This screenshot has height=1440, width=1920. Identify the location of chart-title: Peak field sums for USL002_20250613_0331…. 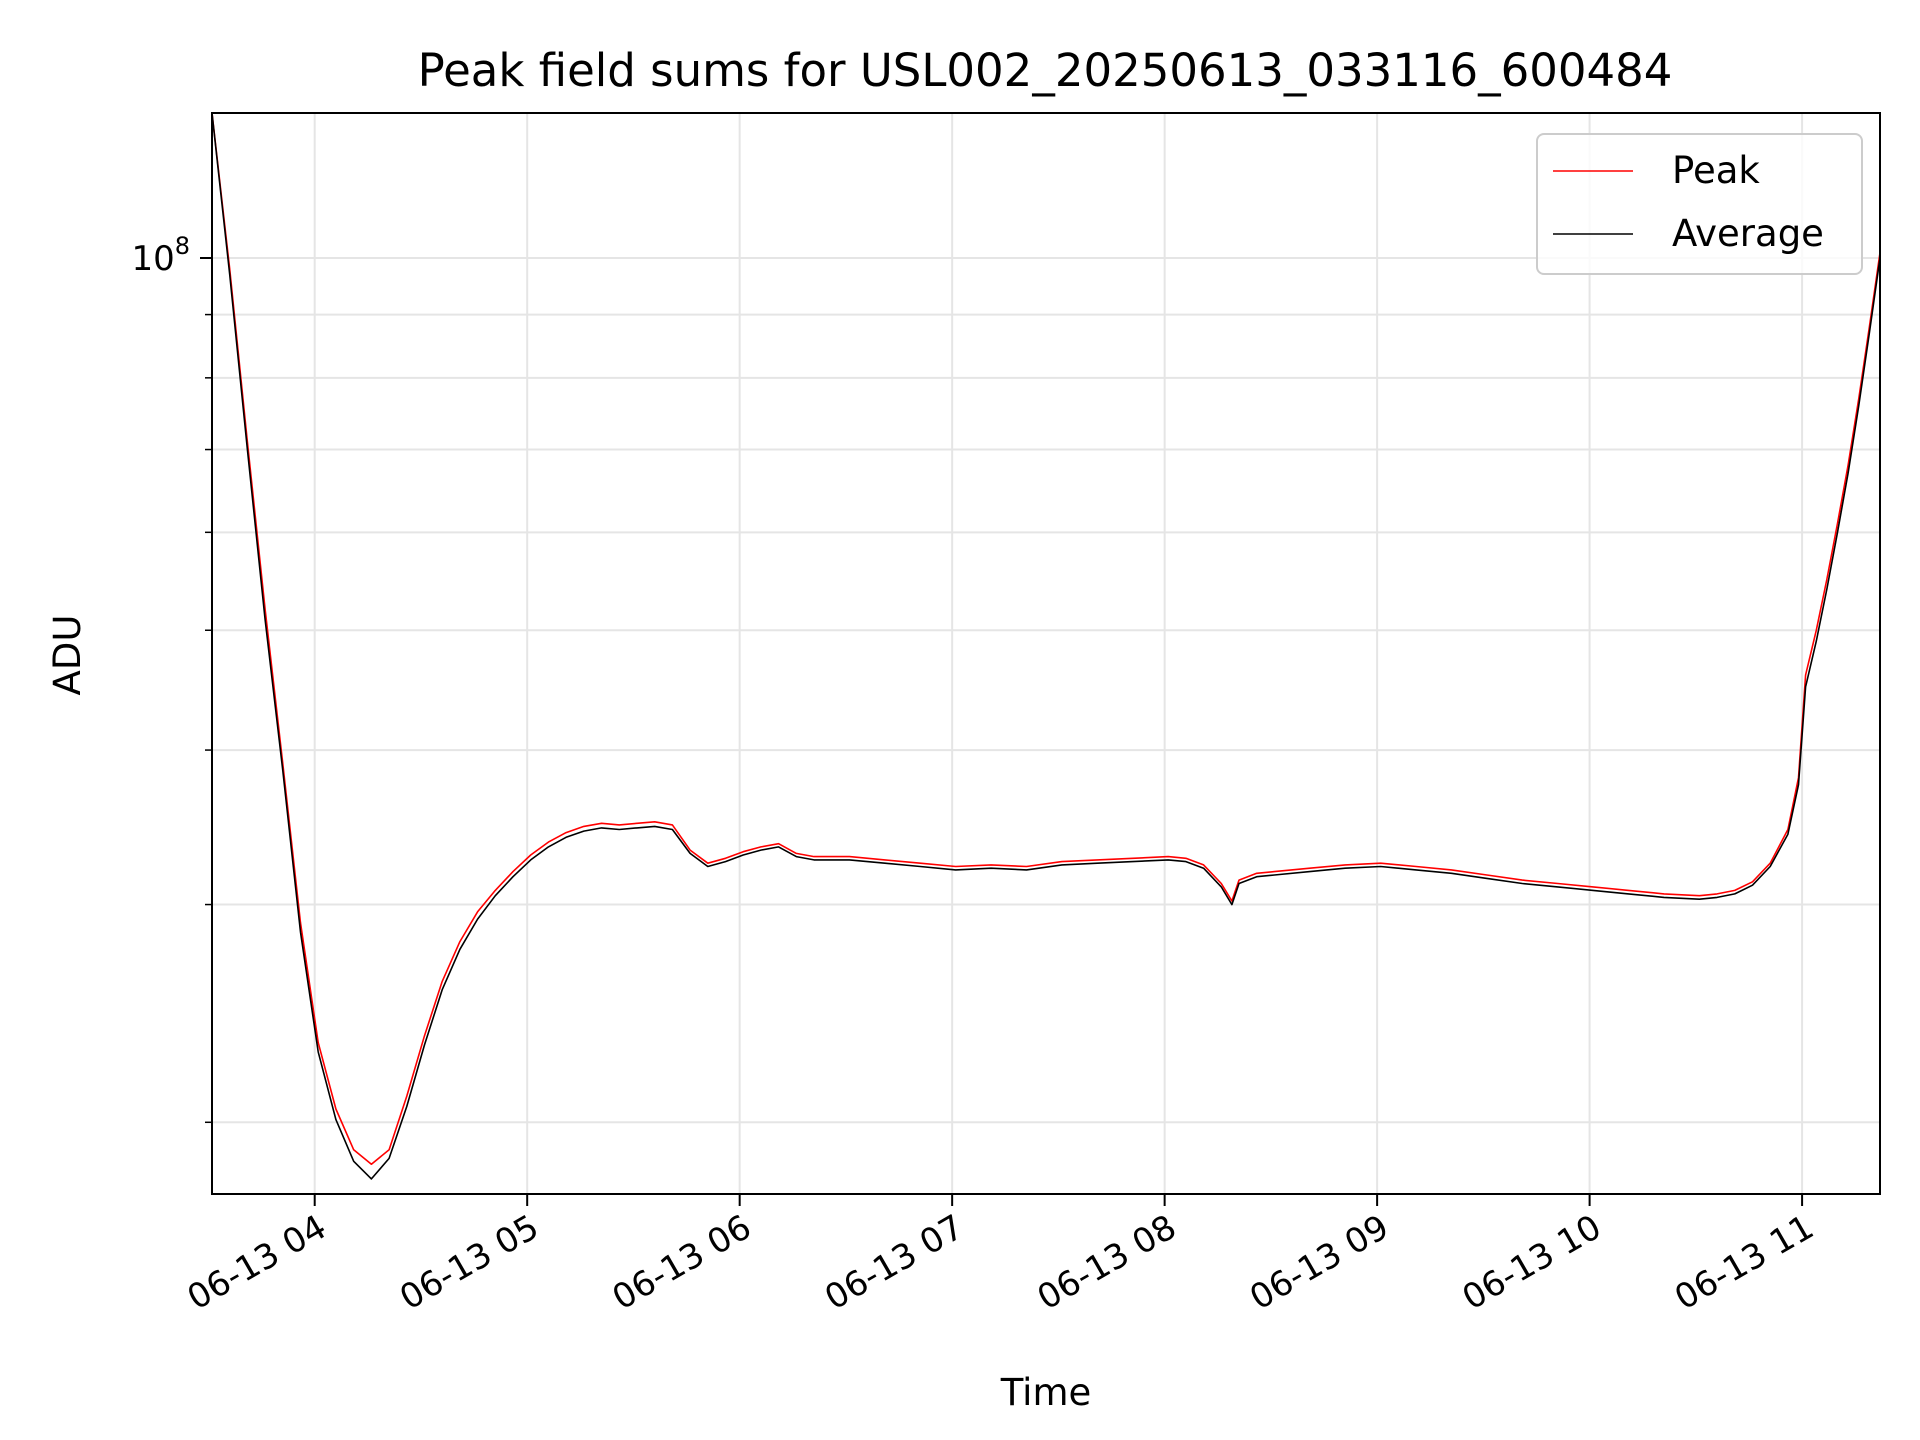
(1045, 70).